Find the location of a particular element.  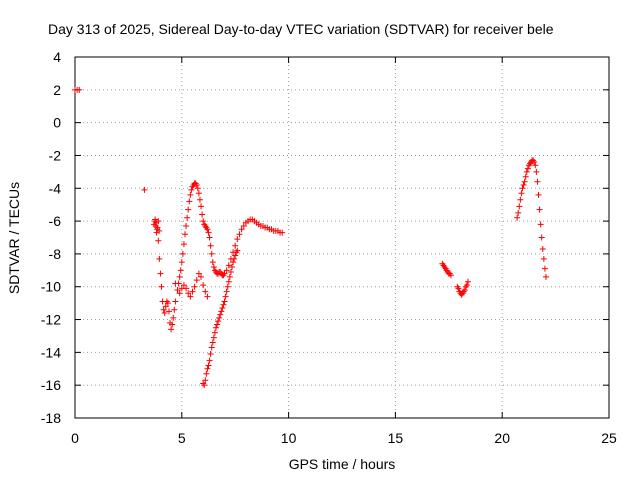

y-tick-label: 4 is located at coordinates (57, 57).